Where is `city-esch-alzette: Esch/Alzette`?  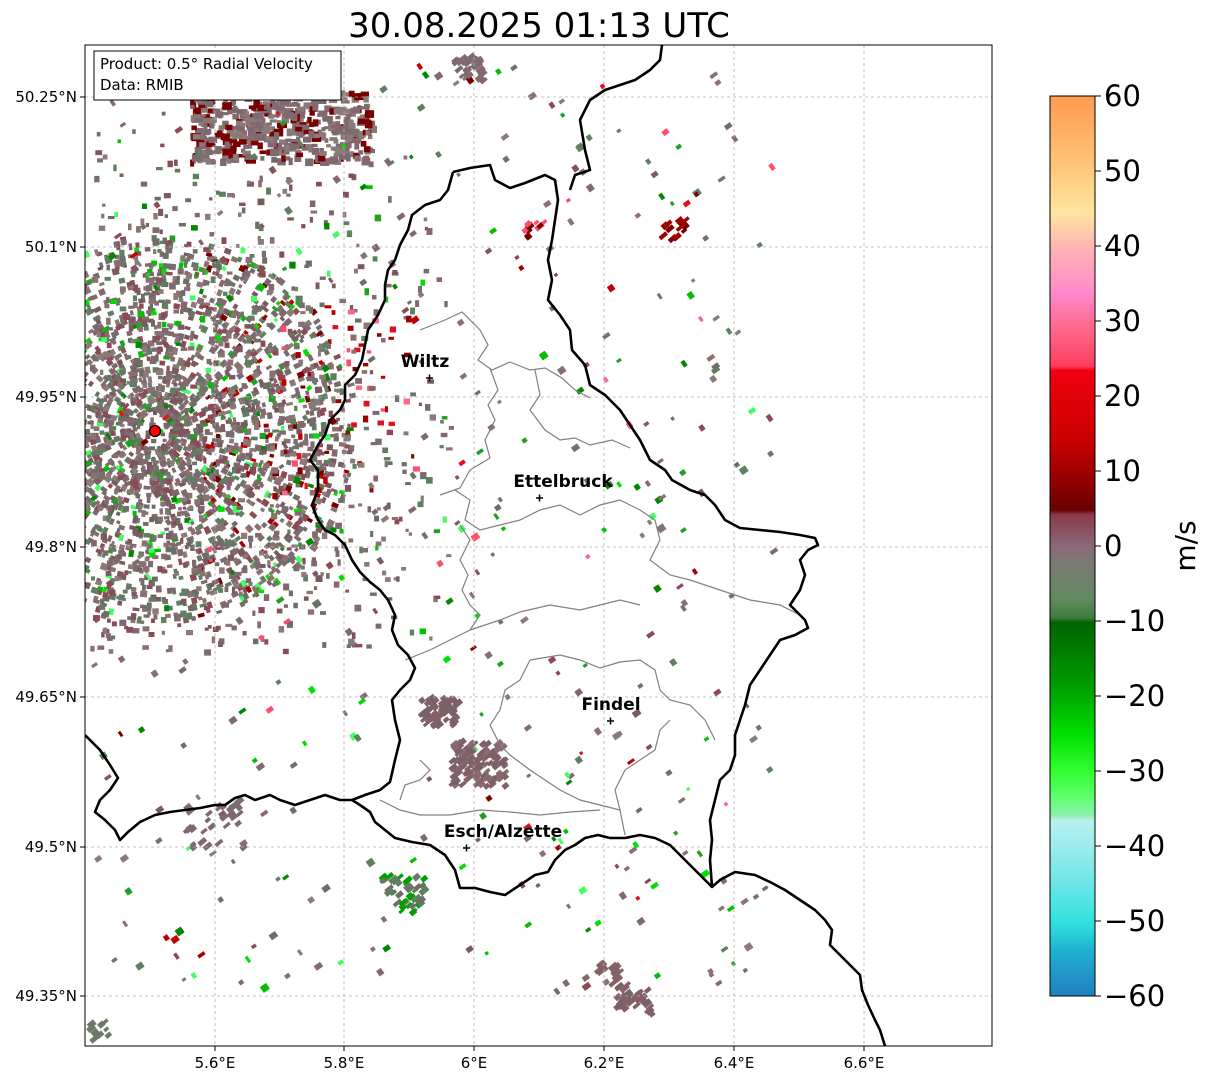 city-esch-alzette: Esch/Alzette is located at coordinates (503, 837).